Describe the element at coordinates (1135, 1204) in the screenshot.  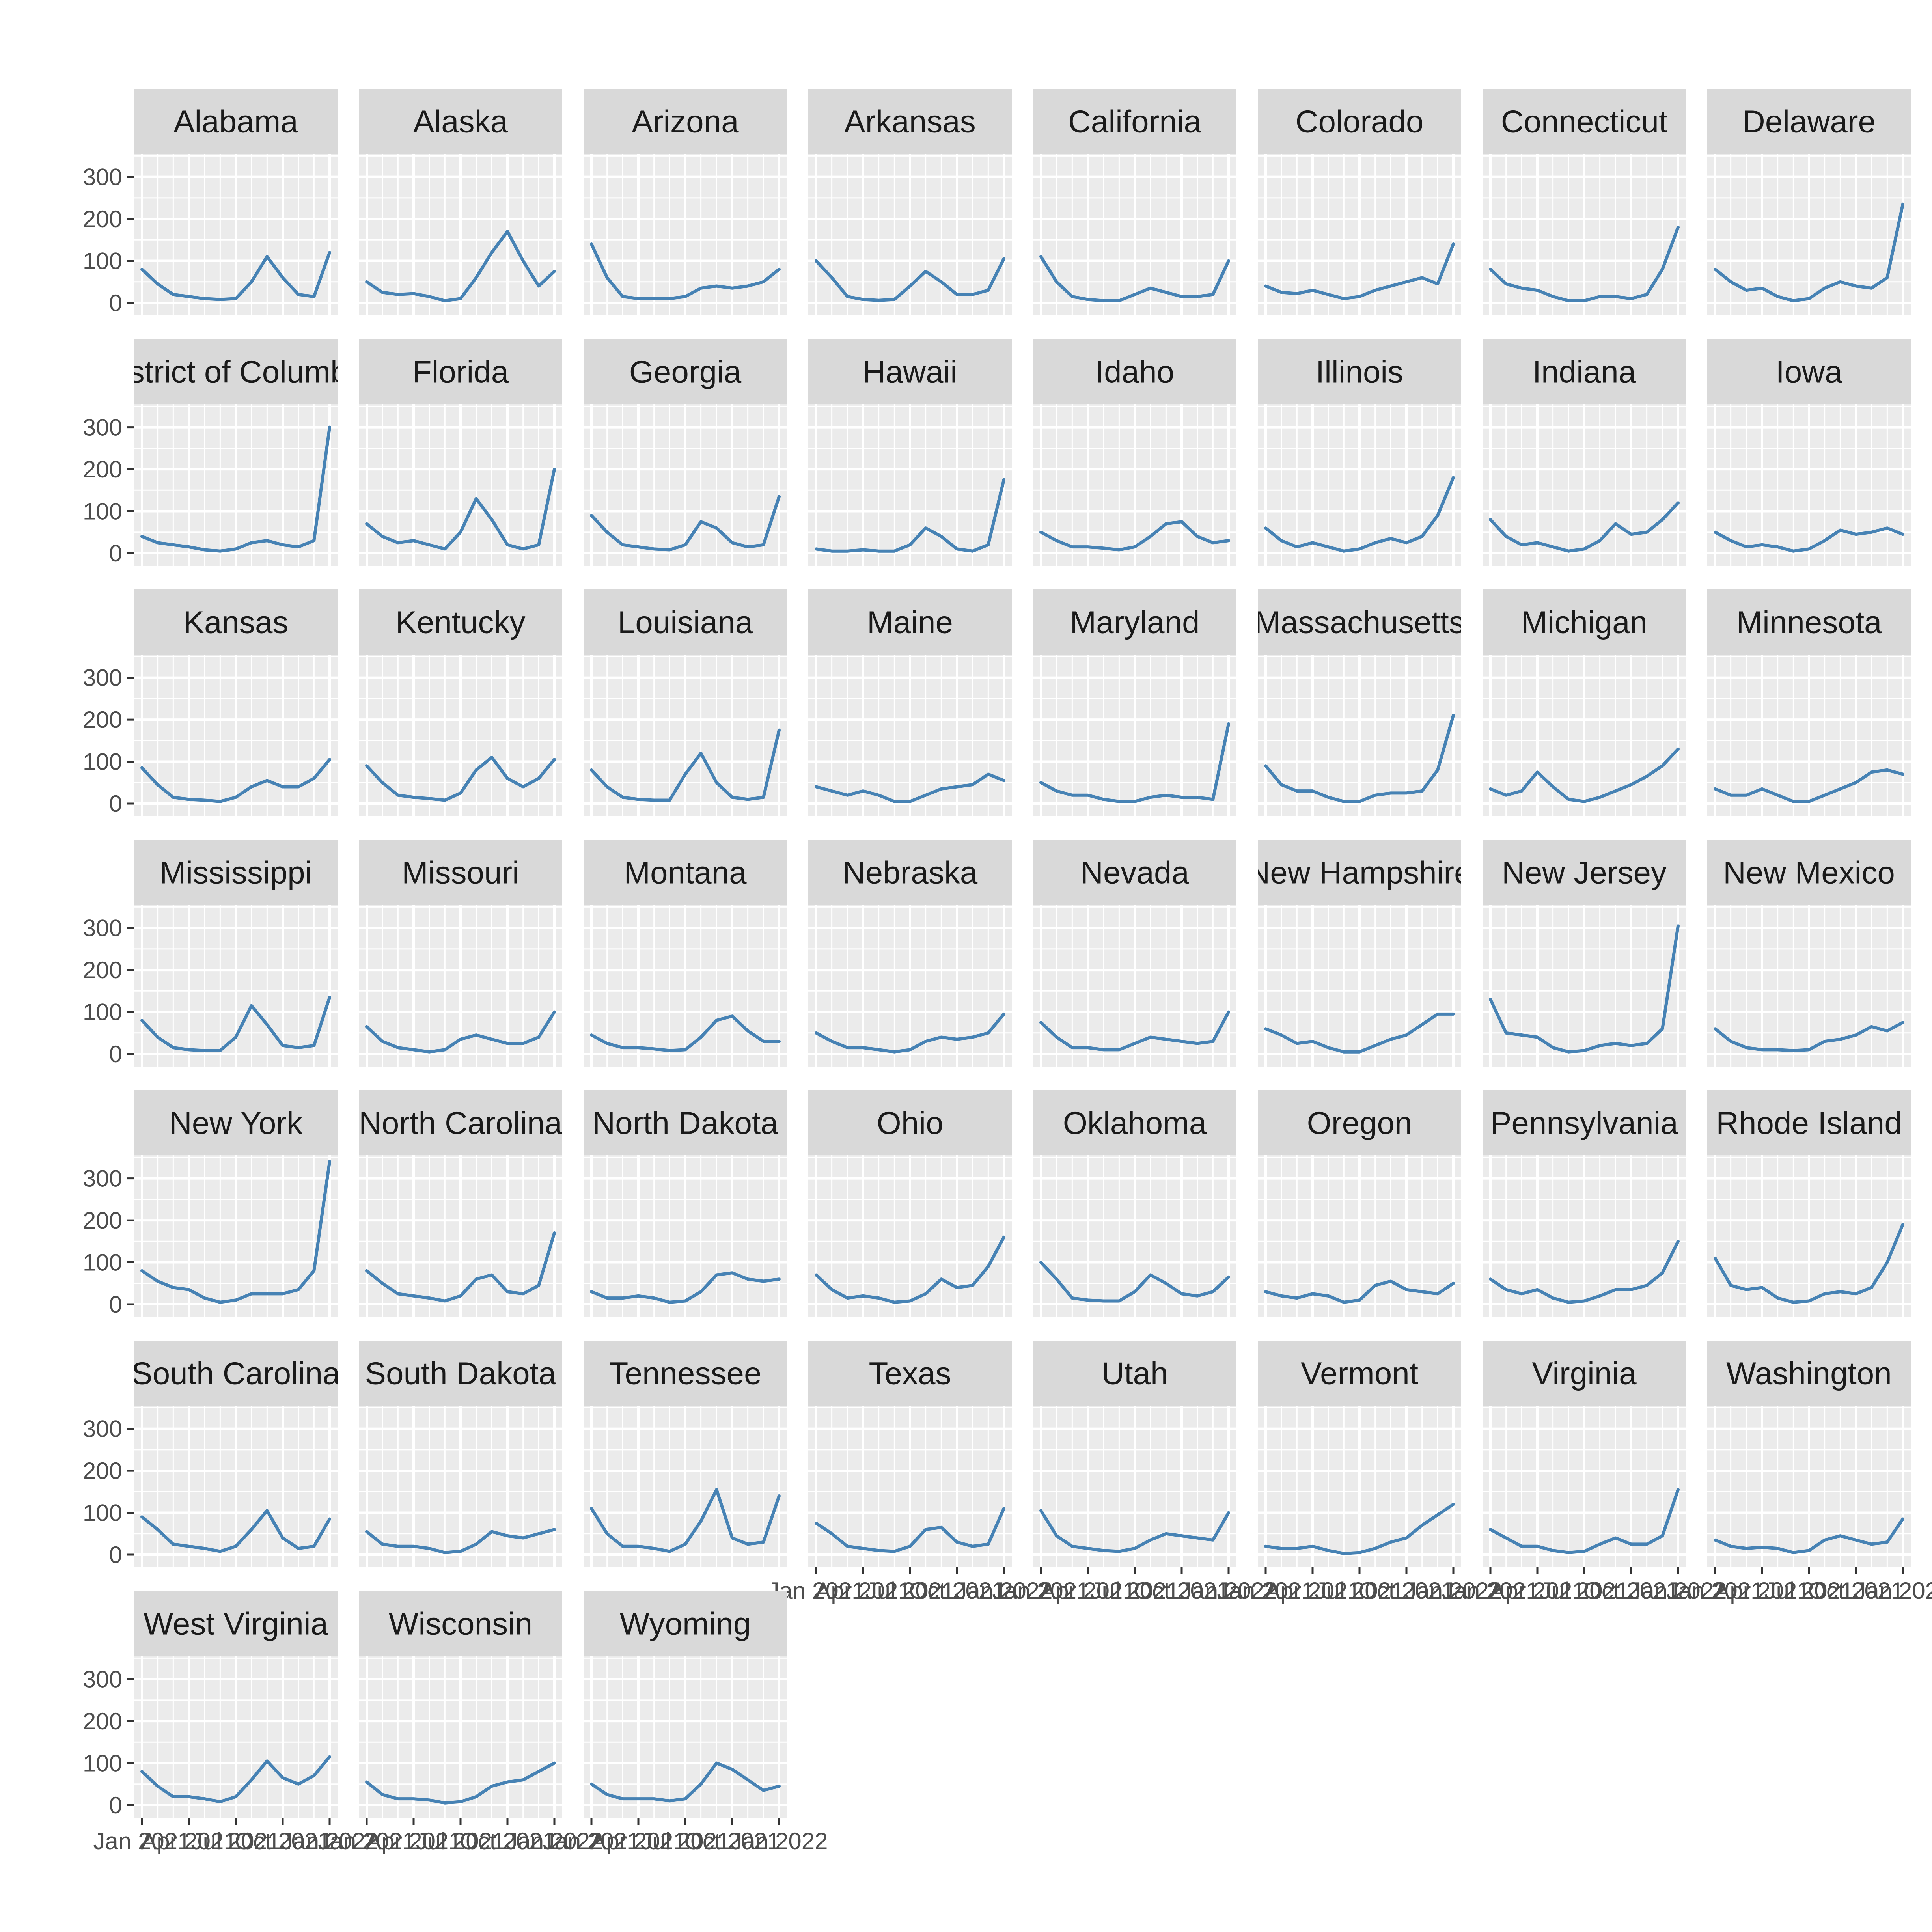
I see `facet-panel: Oklahoma` at that location.